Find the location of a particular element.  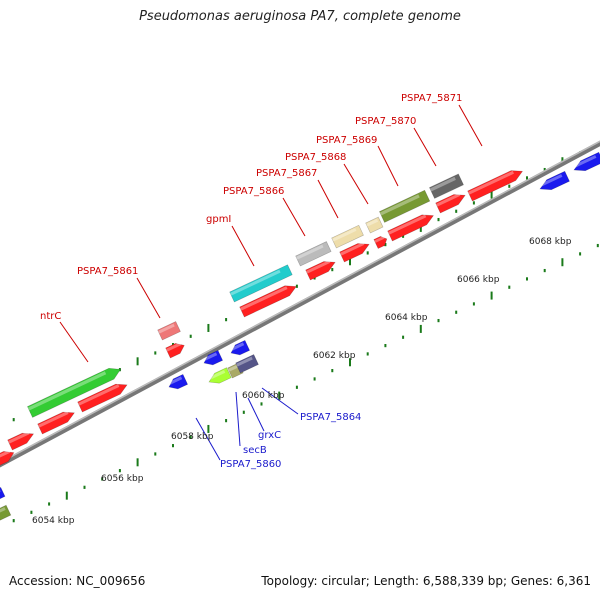

cds-grxc-body is located at coordinates (247, 364).